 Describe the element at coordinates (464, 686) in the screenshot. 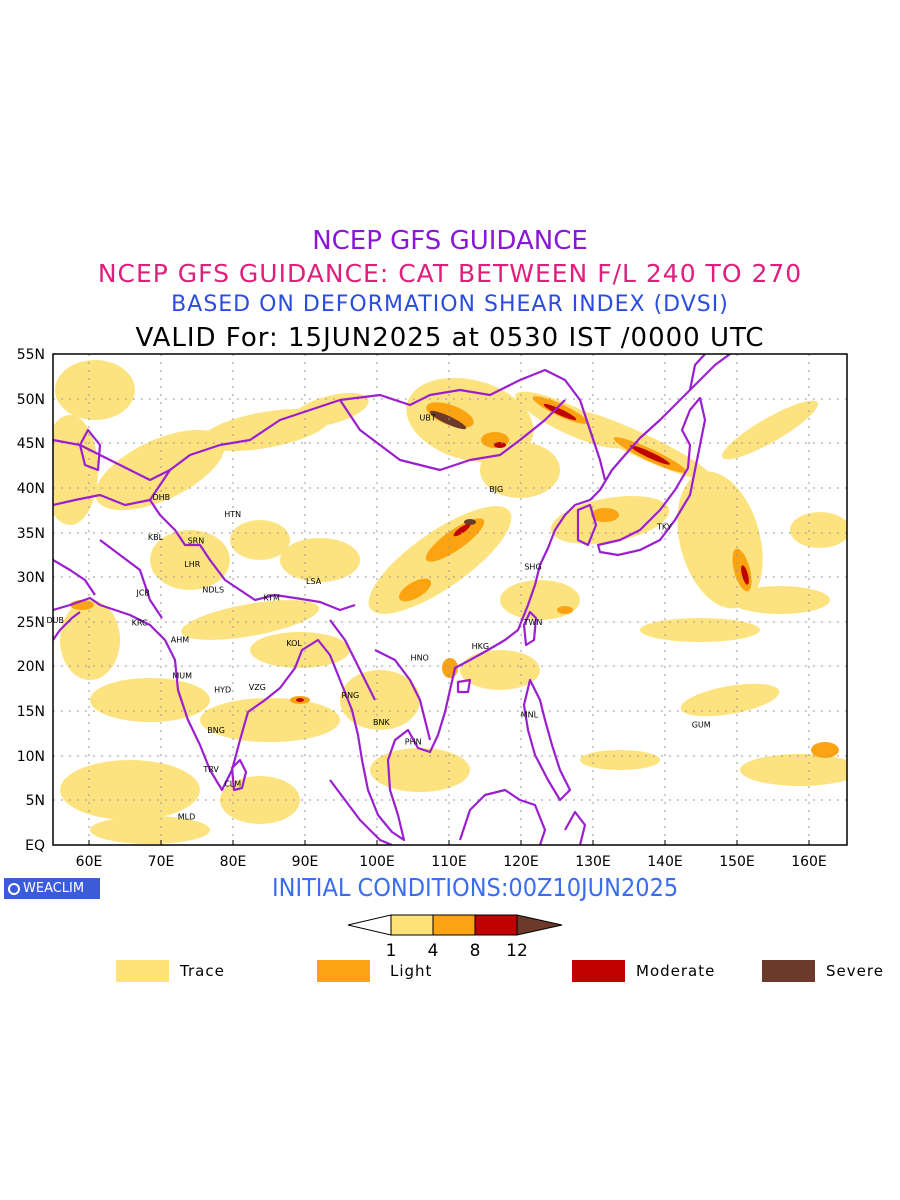

I see `hainan-coastline` at that location.